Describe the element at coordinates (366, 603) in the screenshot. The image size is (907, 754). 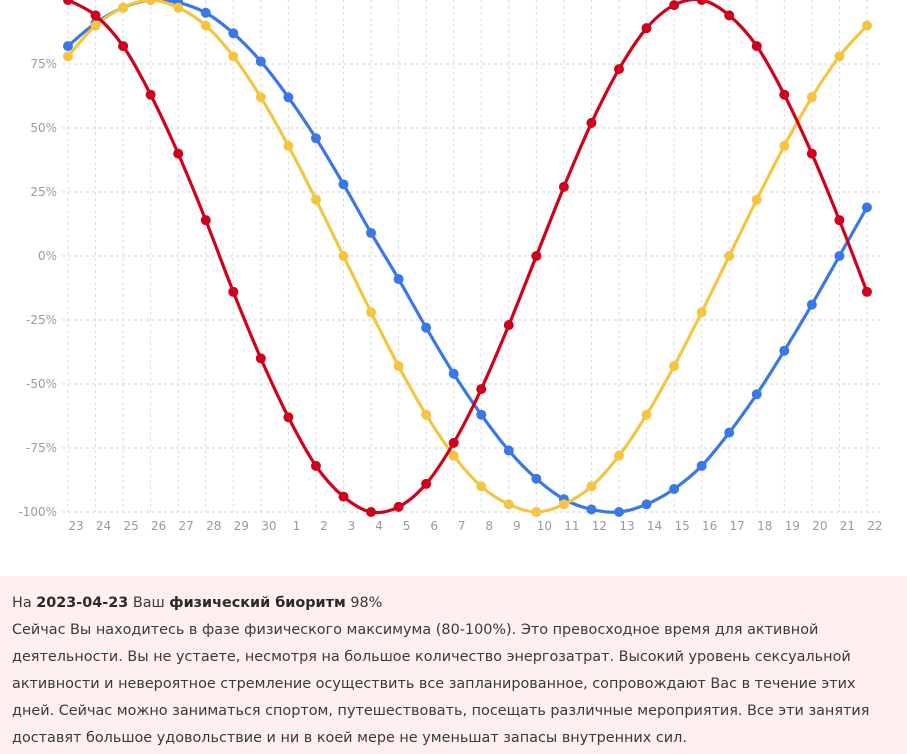
I see `info-percent: 98%` at that location.